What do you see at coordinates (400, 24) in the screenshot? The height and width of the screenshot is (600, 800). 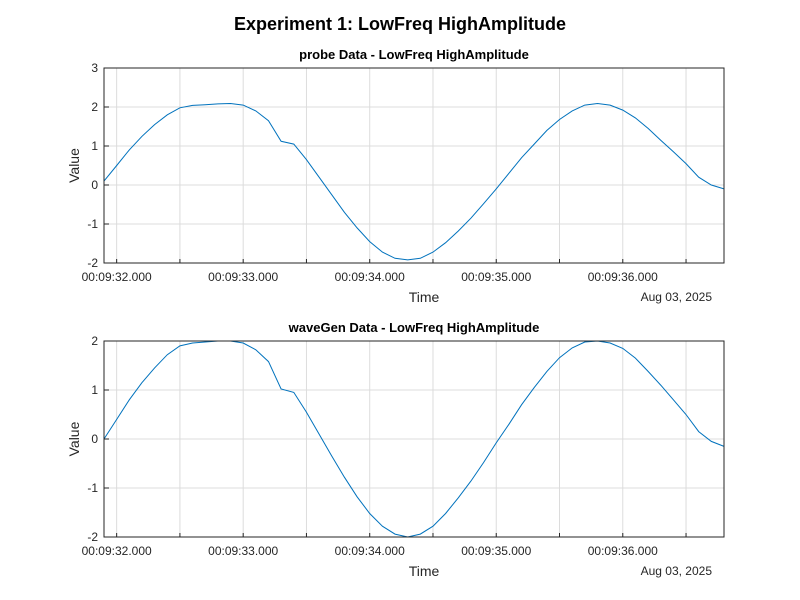 I see `figure-supertitle: Experiment 1: LowFreq HighAmplitude` at bounding box center [400, 24].